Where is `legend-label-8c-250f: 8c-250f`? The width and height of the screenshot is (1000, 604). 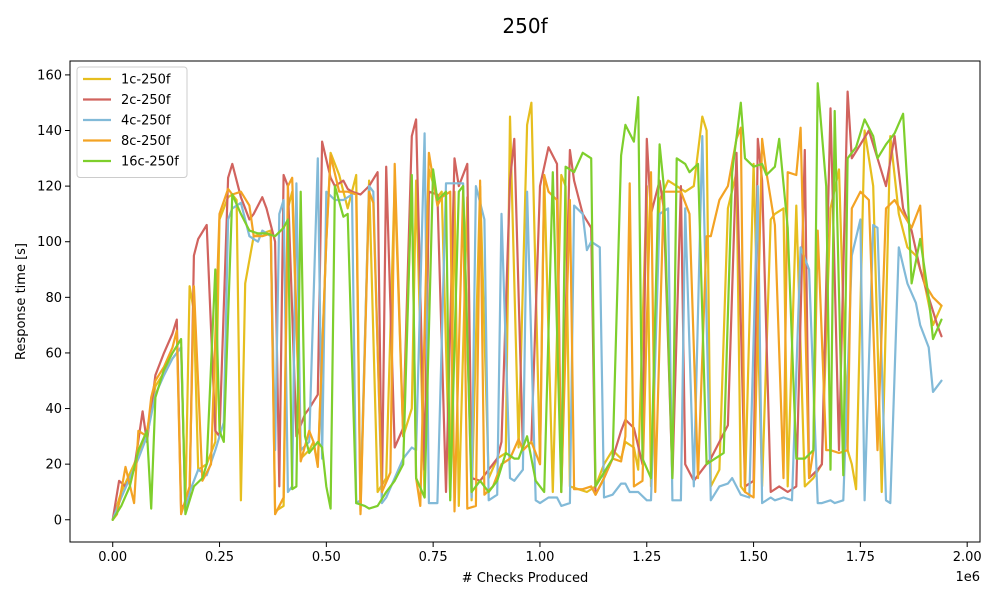
legend-label-8c-250f: 8c-250f is located at coordinates (146, 141).